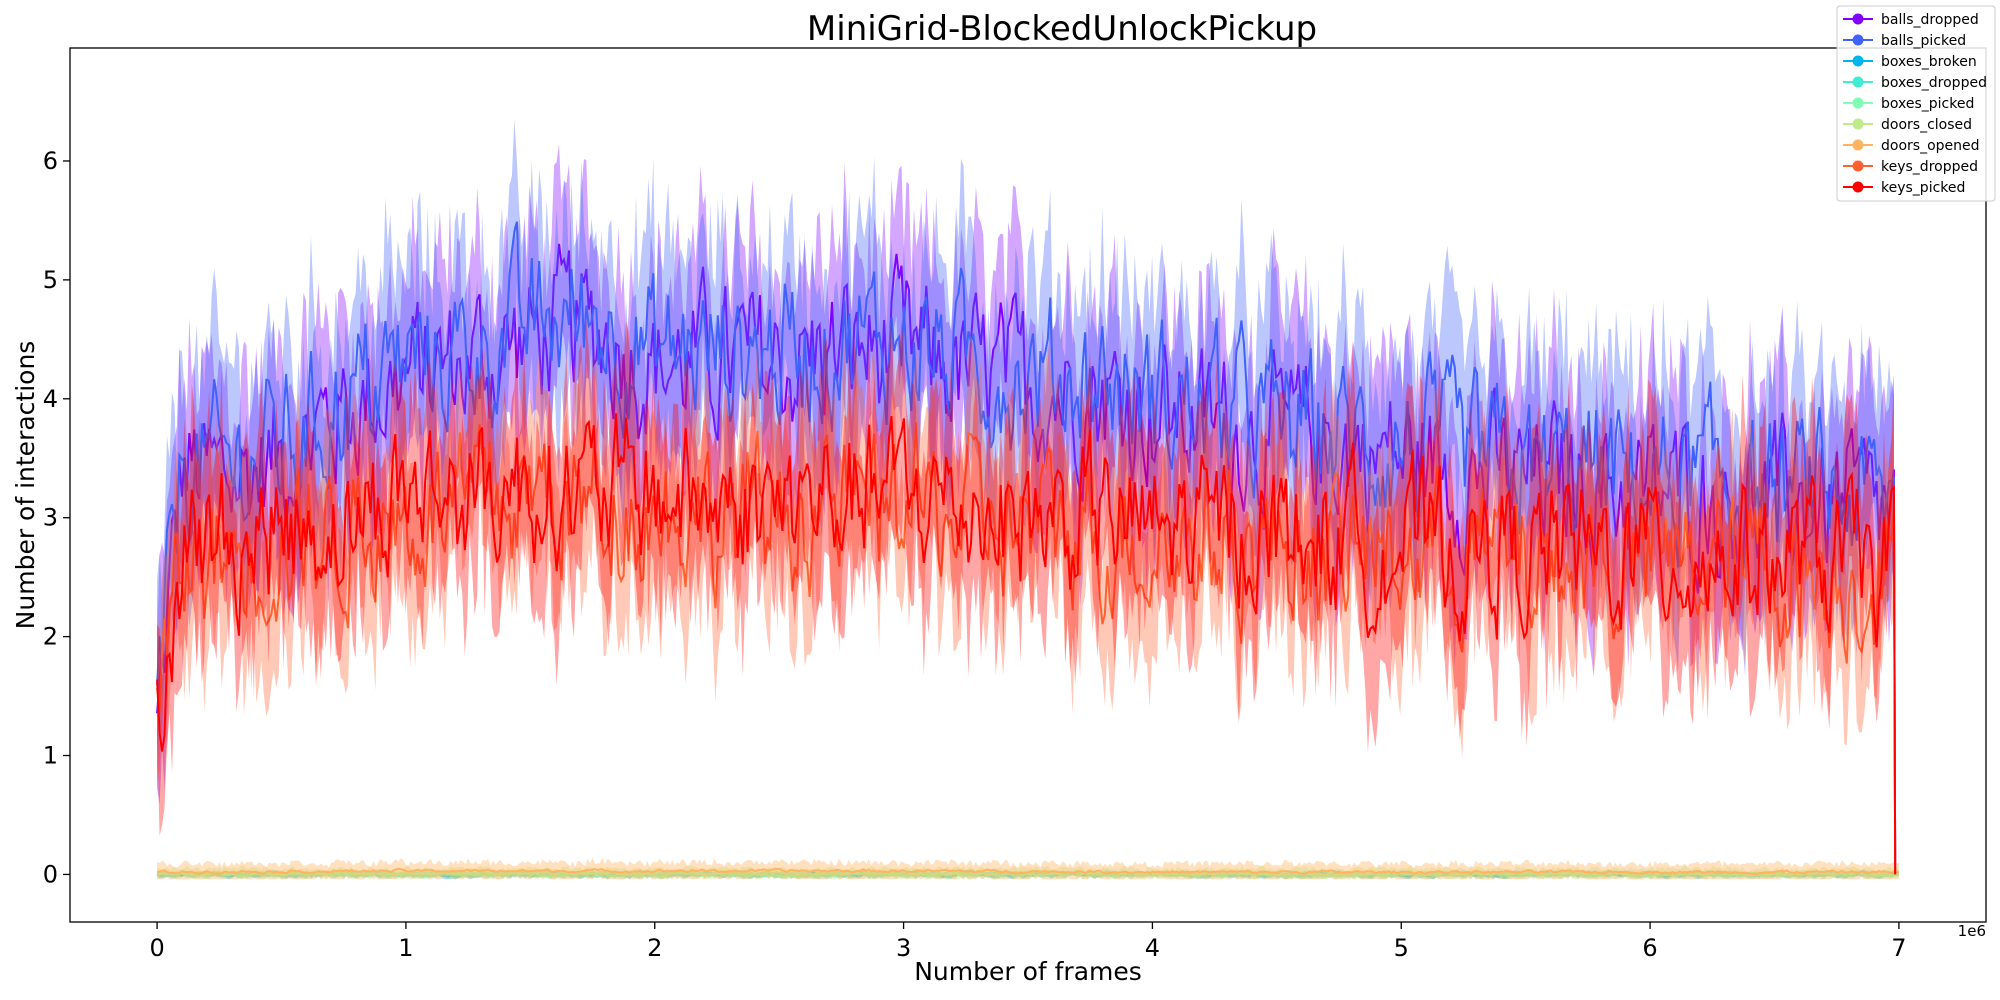 The height and width of the screenshot is (1000, 2000). I want to click on chart-title: MiniGrid-BlockedUnlockPickup, so click(1062, 29).